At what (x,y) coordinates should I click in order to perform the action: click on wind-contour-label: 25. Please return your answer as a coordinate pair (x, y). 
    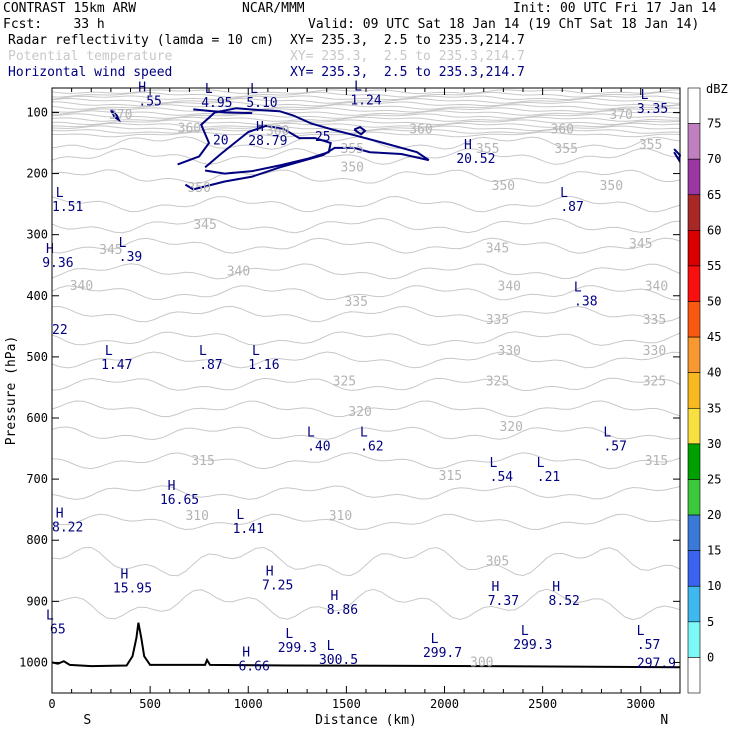
    Looking at the image, I should click on (323, 137).